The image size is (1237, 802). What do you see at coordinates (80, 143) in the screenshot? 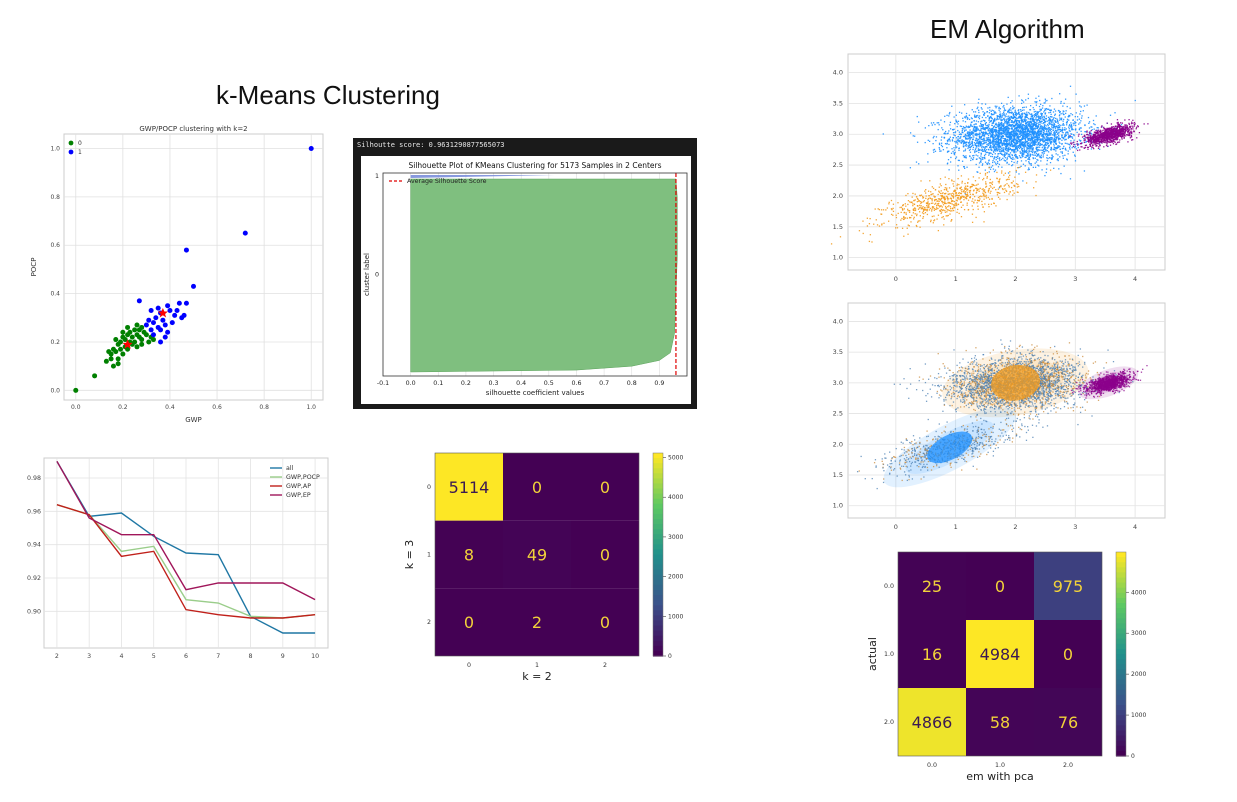
I see `legend-label-0: 0` at bounding box center [80, 143].